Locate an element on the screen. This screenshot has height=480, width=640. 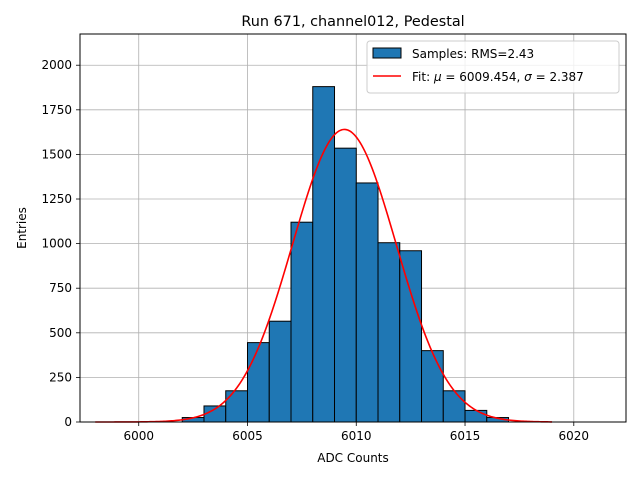
legend-box is located at coordinates (493, 67).